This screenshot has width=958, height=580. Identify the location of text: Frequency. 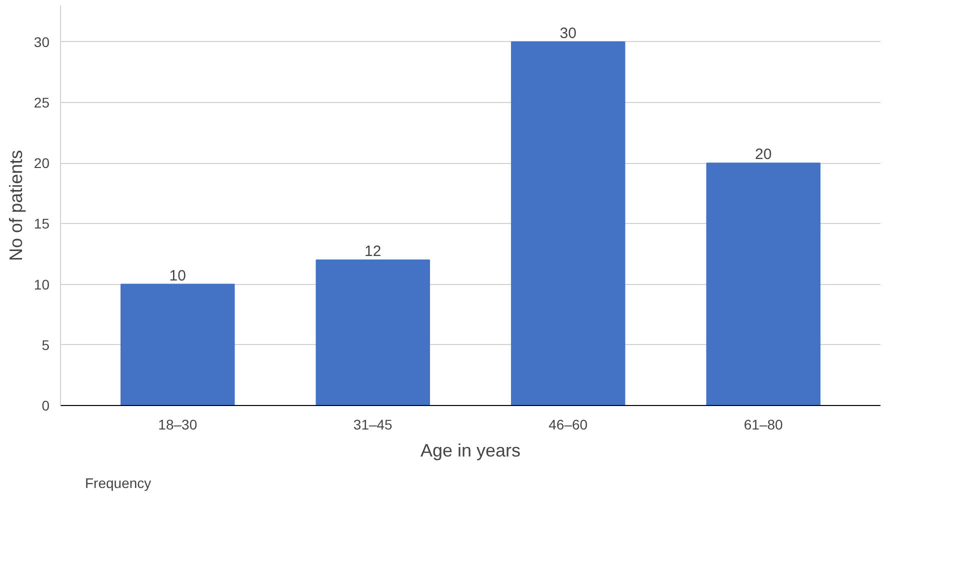
(118, 483).